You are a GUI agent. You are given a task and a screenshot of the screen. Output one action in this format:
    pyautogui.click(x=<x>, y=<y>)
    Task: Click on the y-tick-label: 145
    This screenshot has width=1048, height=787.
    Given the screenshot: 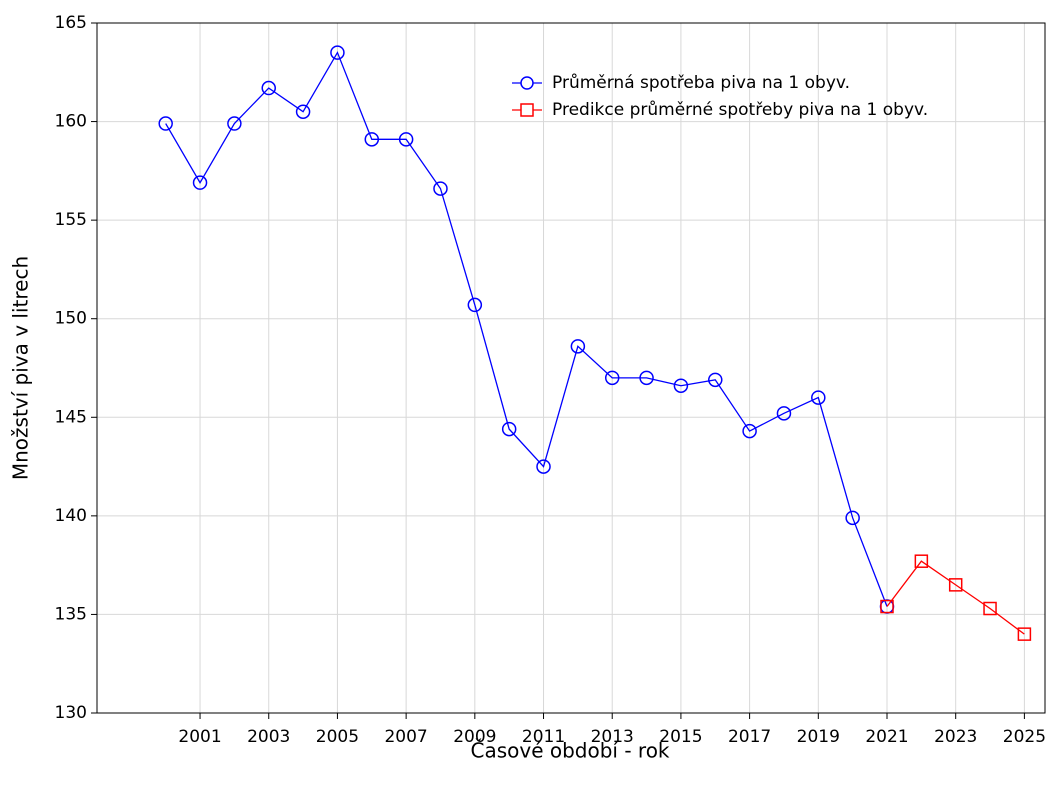 What is the action you would take?
    pyautogui.click(x=71, y=417)
    